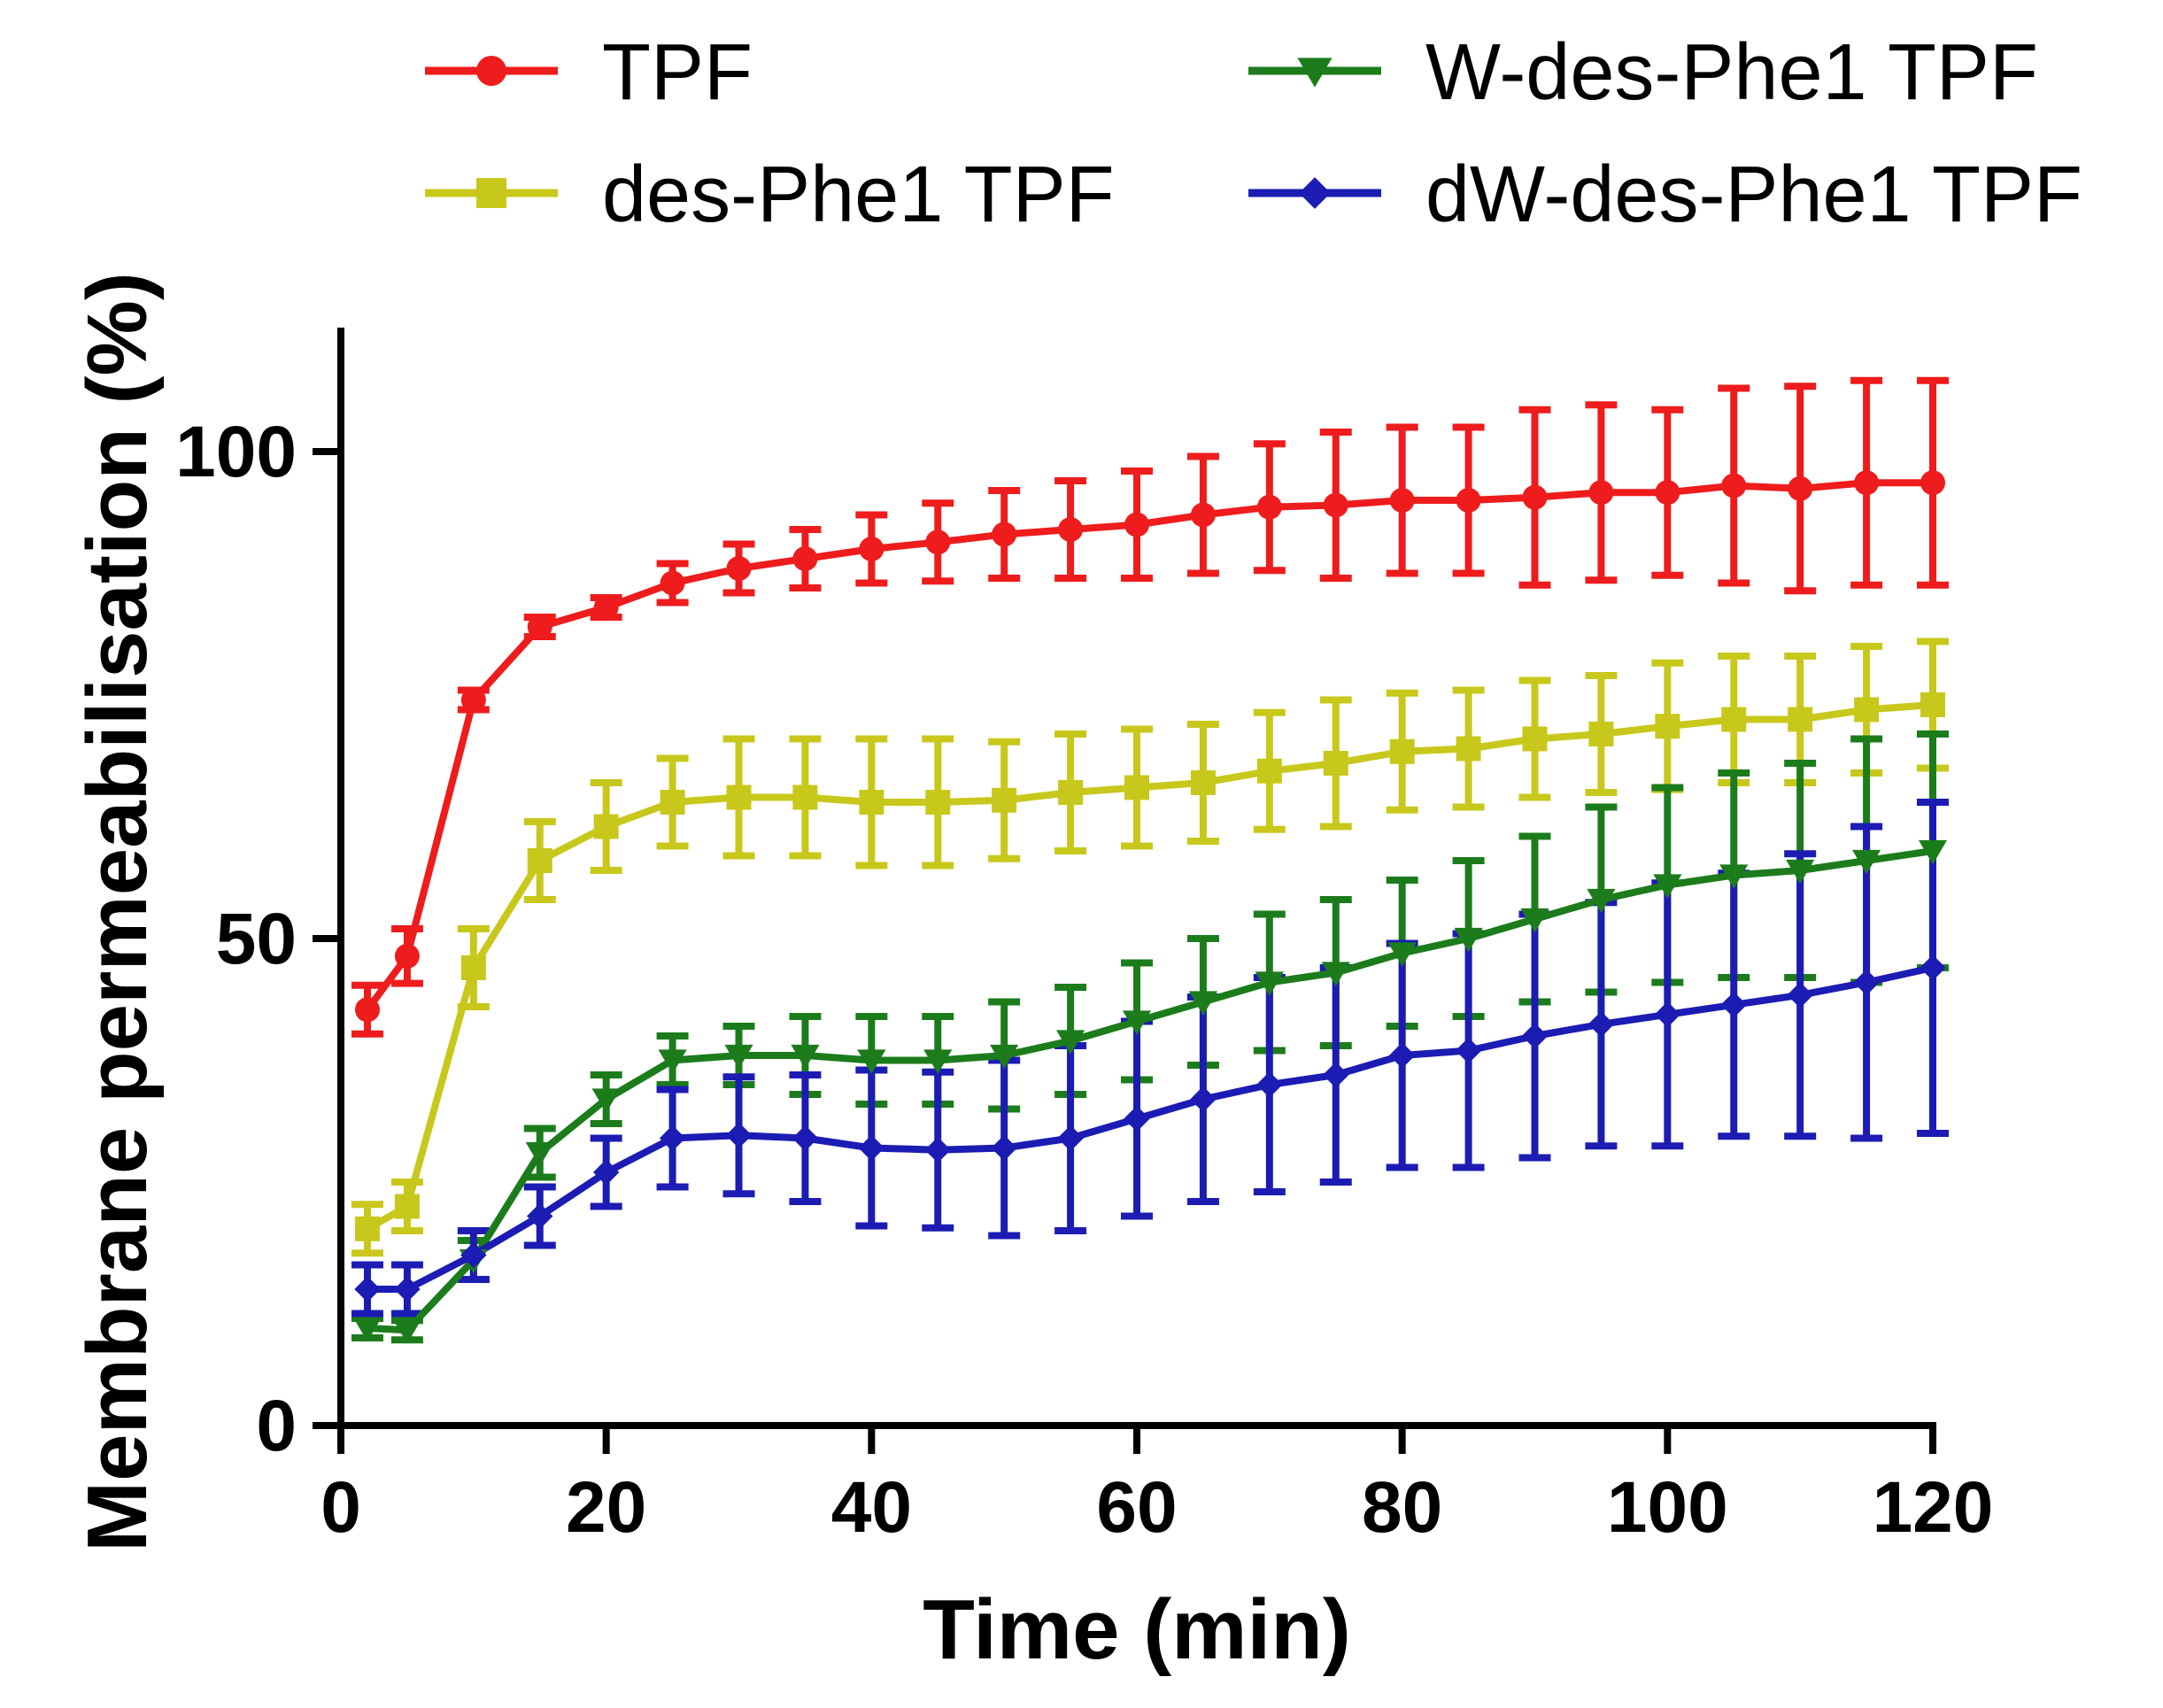 The height and width of the screenshot is (1708, 2163). Describe the element at coordinates (606, 1507) in the screenshot. I see `x-tick-label: 20` at that location.